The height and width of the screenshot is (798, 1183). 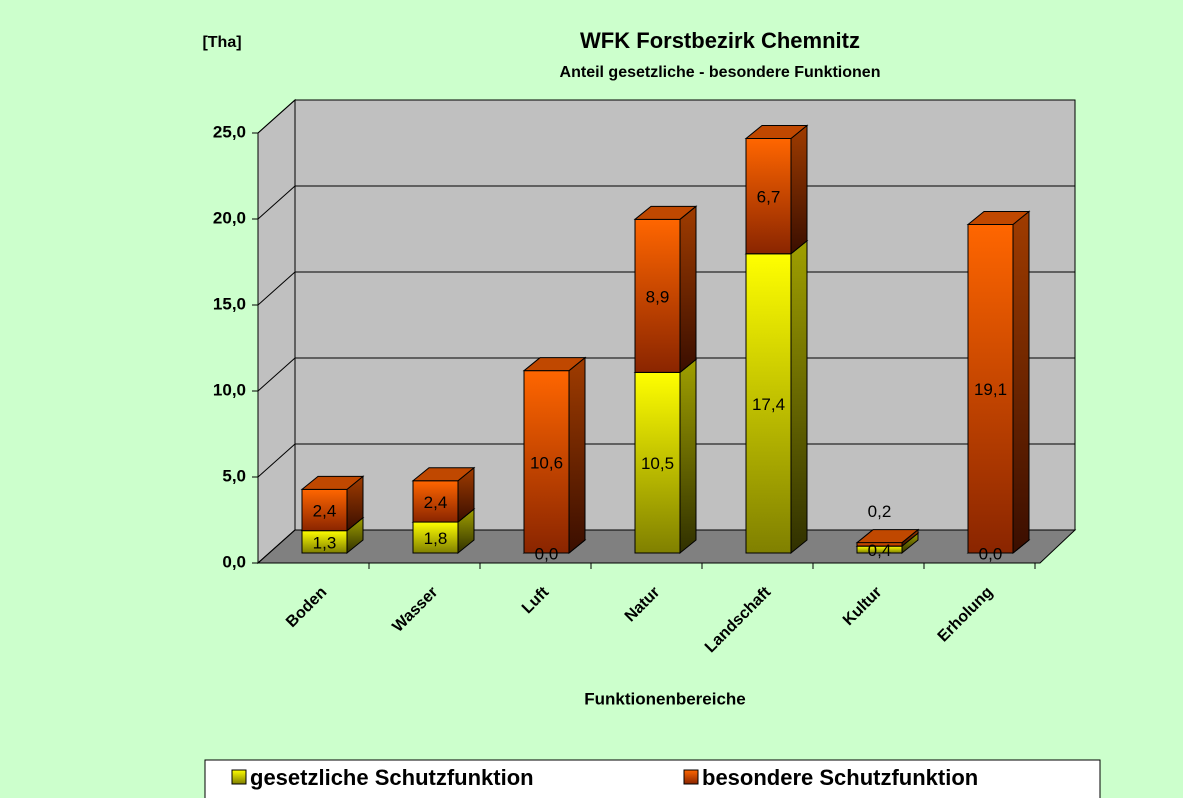 What do you see at coordinates (862, 606) in the screenshot?
I see `x-tick-label: Kultur` at bounding box center [862, 606].